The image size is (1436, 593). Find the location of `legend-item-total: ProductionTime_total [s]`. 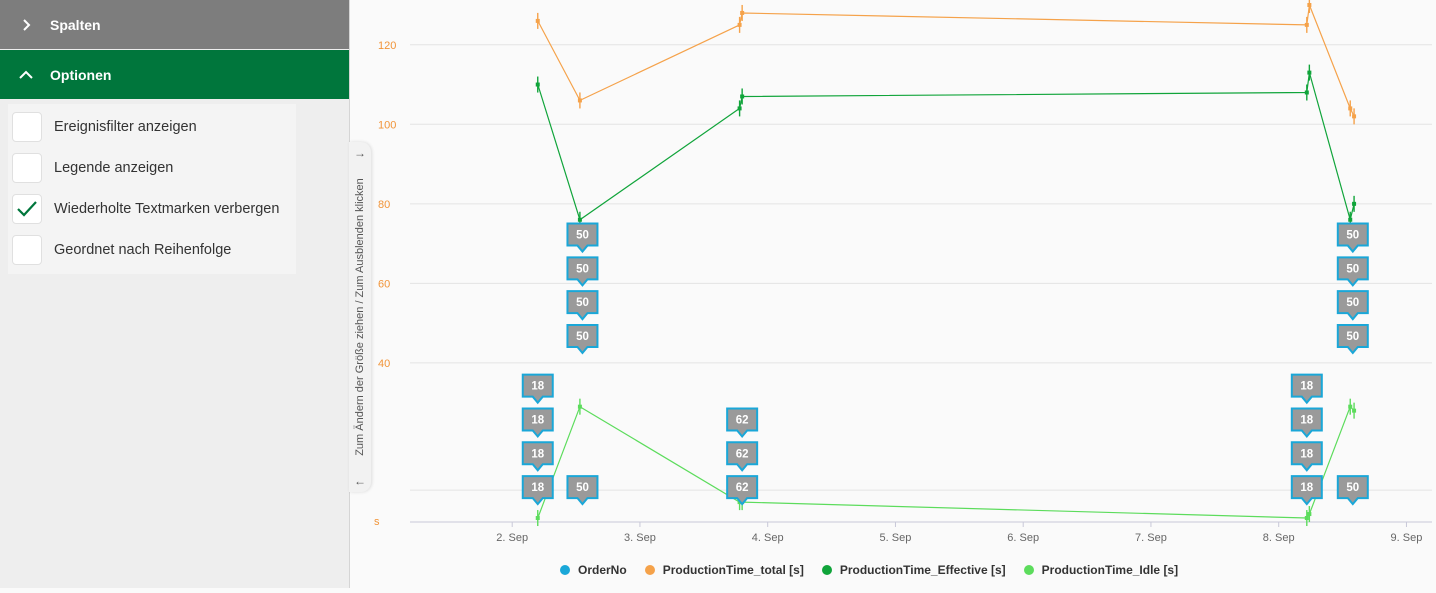

legend-item-total: ProductionTime_total [s] is located at coordinates (724, 570).